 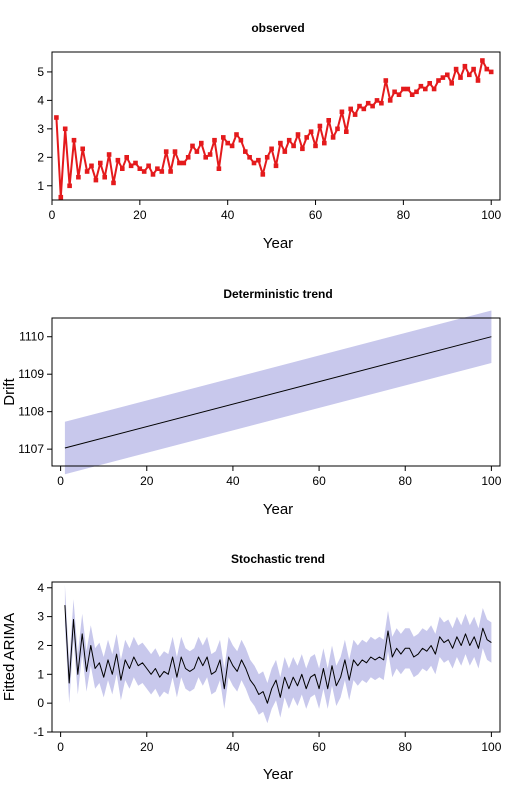 I want to click on y-tick-label: -1, so click(x=38, y=732).